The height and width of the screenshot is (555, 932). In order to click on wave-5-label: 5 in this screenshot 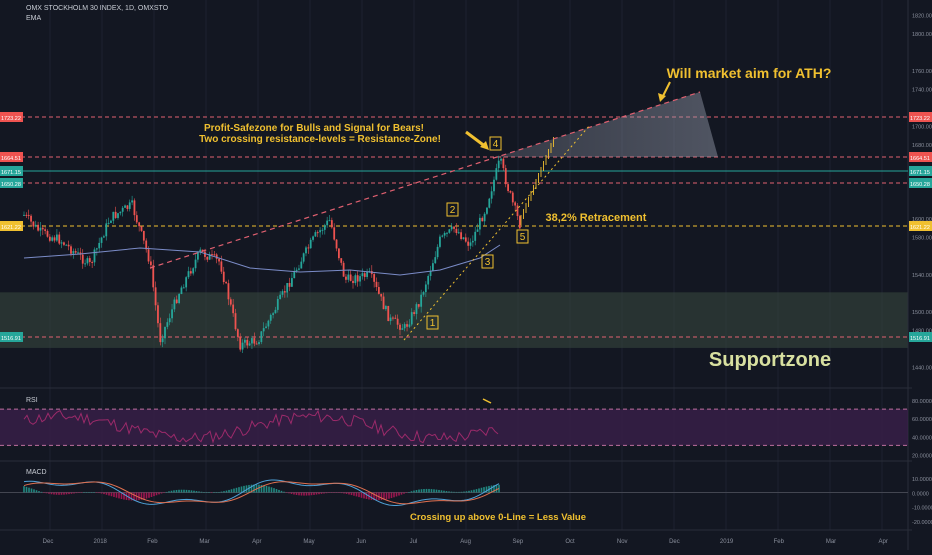, I will do `click(523, 237)`.